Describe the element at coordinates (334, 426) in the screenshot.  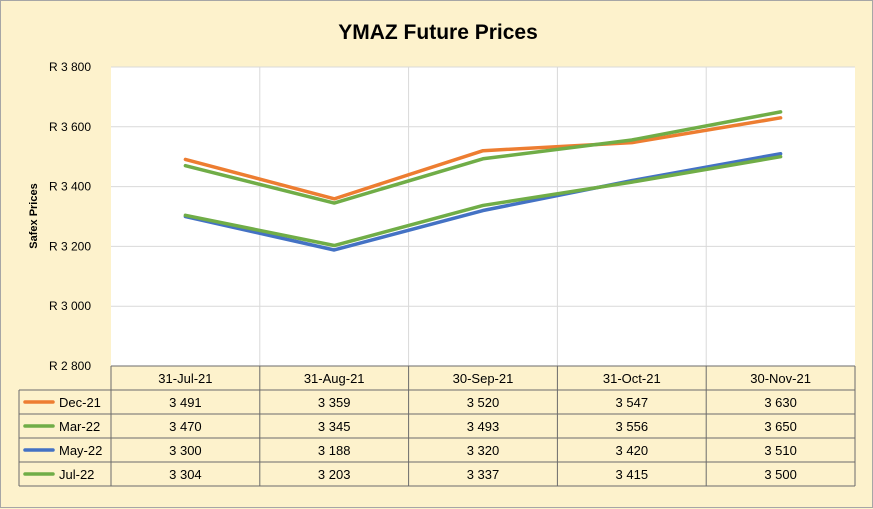
I see `table-cell-value: 3 345` at that location.